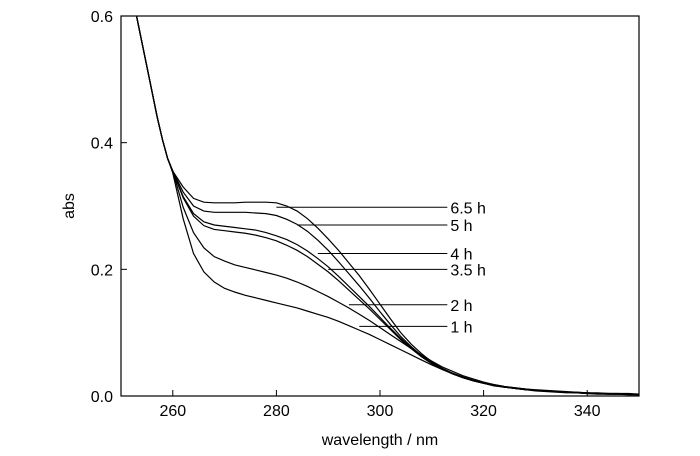 Image resolution: width=700 pixels, height=456 pixels. I want to click on series-label-5-h: 5 h, so click(461, 226).